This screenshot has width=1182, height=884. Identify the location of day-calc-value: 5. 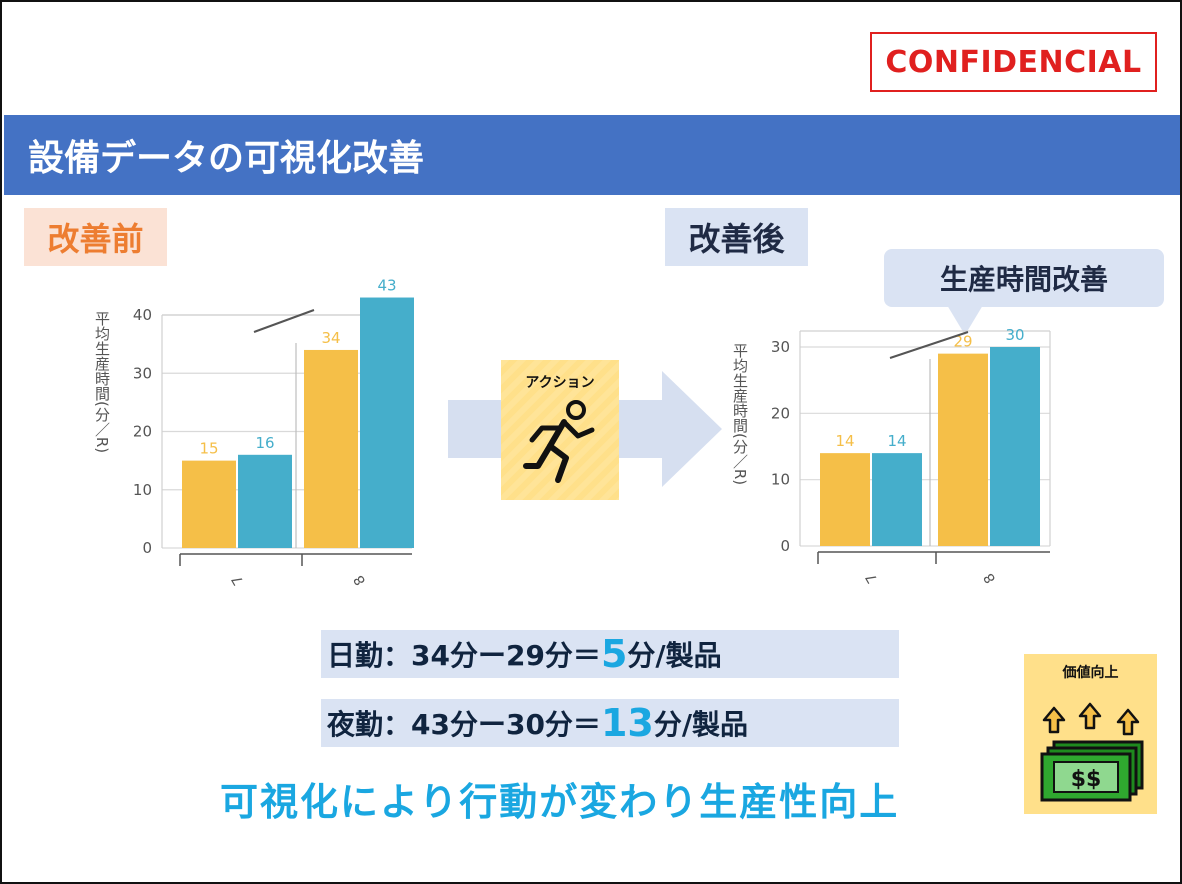
(614, 654).